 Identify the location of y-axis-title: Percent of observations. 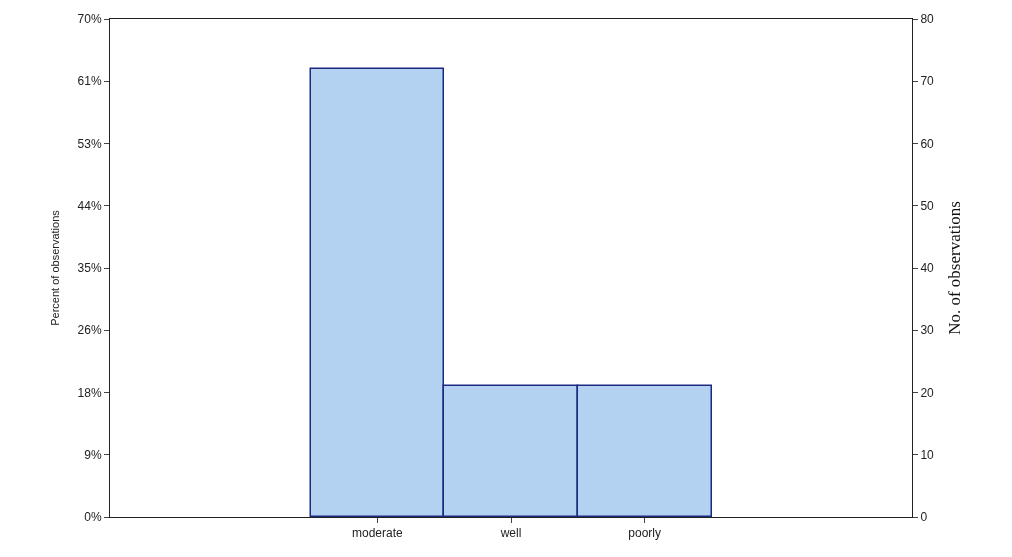
(55, 267).